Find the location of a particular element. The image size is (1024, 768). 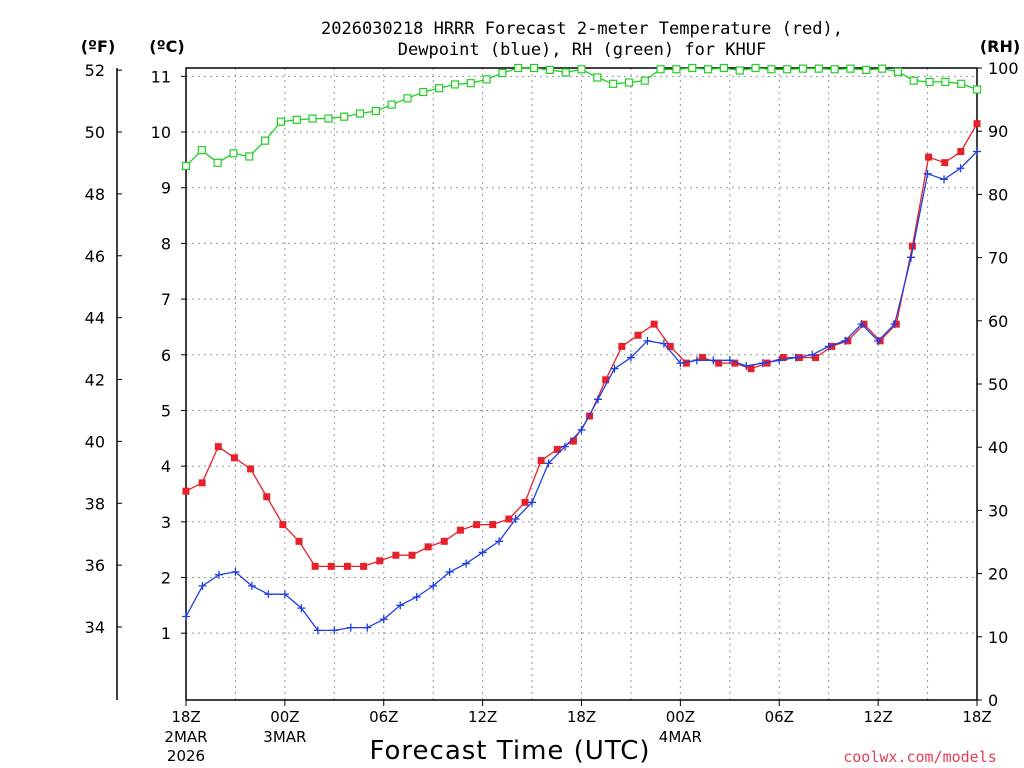

celsius-tick-label: 7 is located at coordinates (166, 299).